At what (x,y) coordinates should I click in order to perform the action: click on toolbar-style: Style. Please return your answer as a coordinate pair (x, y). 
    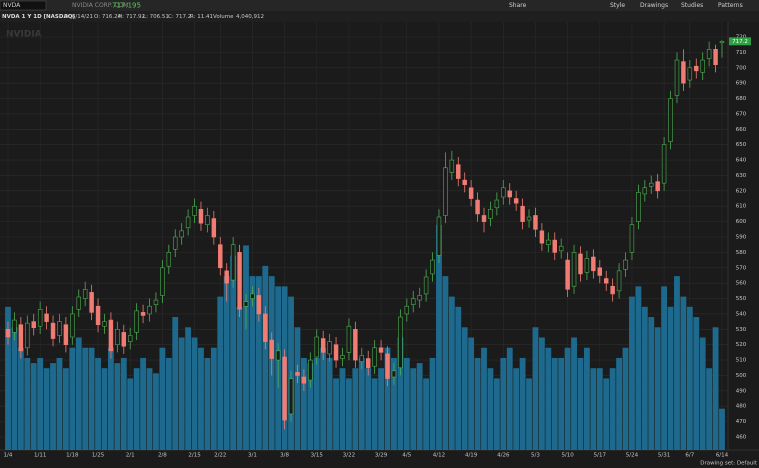
    Looking at the image, I should click on (617, 5).